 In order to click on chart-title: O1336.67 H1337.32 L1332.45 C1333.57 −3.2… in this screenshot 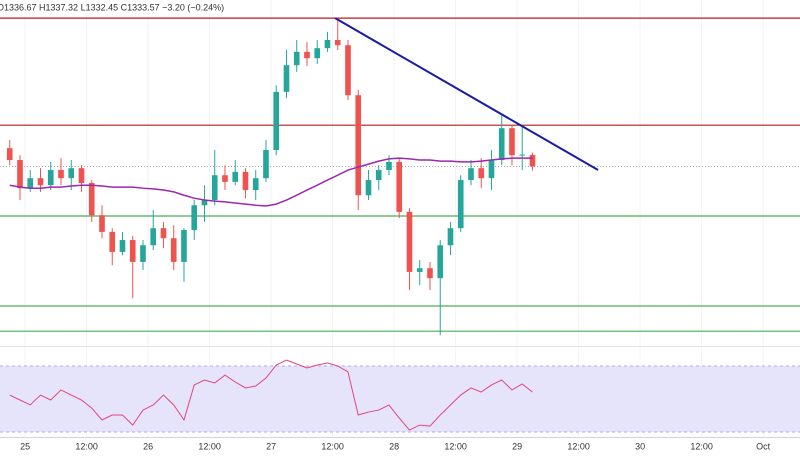, I will do `click(112, 7)`.